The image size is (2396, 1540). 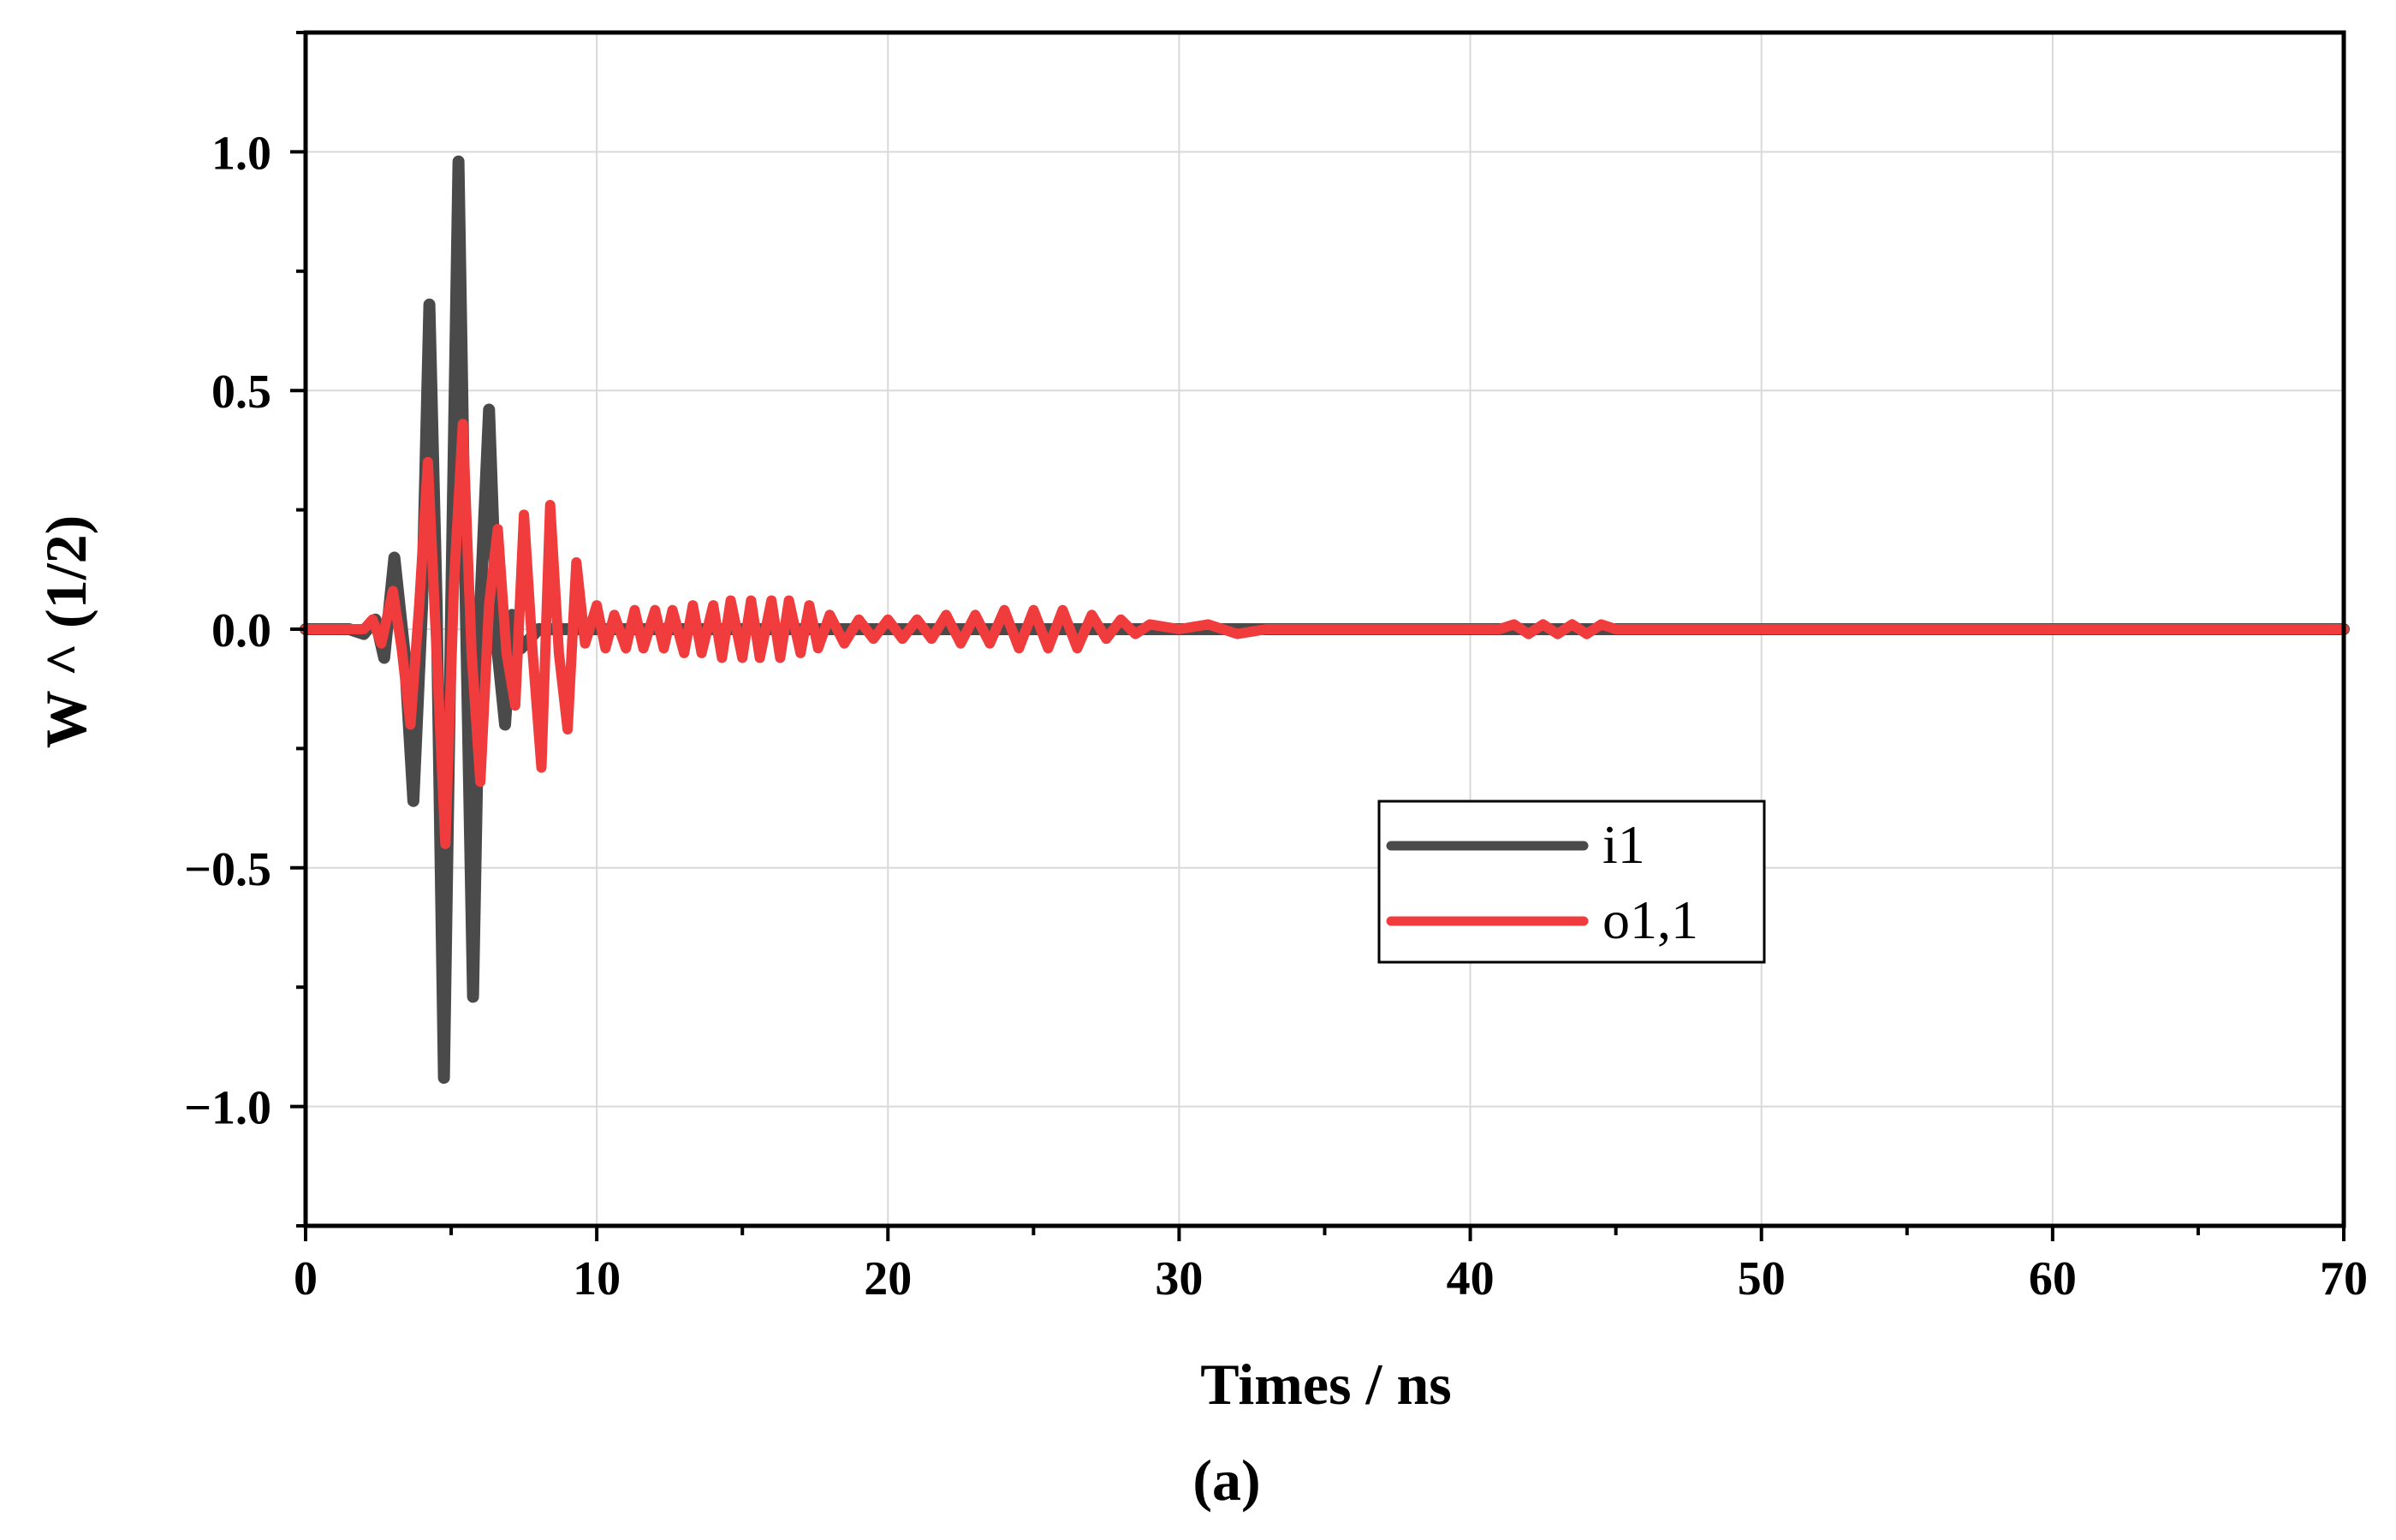 What do you see at coordinates (227, 869) in the screenshot?
I see `y-tick-label: −0.5` at bounding box center [227, 869].